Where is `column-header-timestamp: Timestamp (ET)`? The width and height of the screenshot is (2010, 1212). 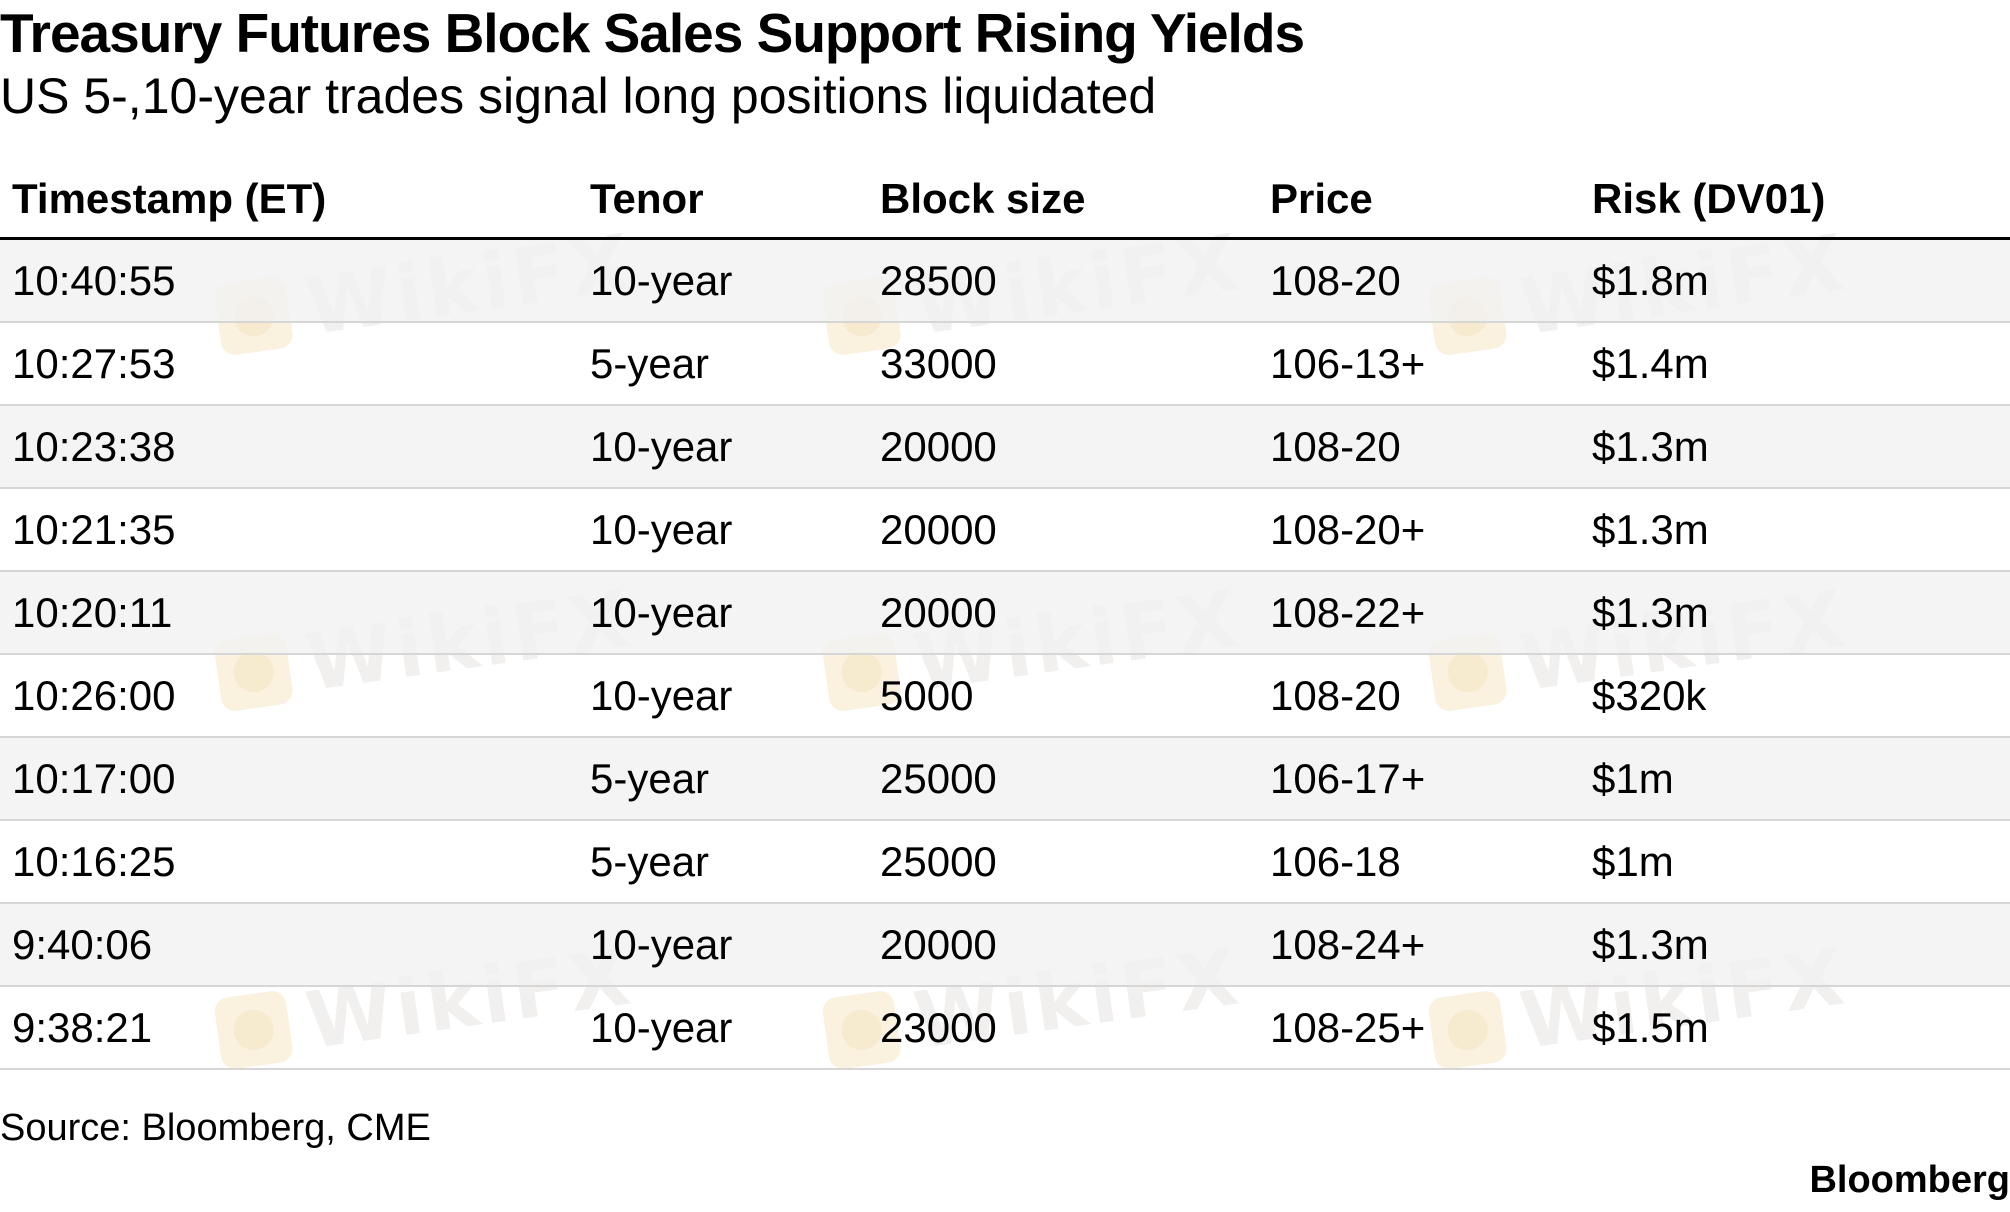
column-header-timestamp: Timestamp (ET) is located at coordinates (289, 200).